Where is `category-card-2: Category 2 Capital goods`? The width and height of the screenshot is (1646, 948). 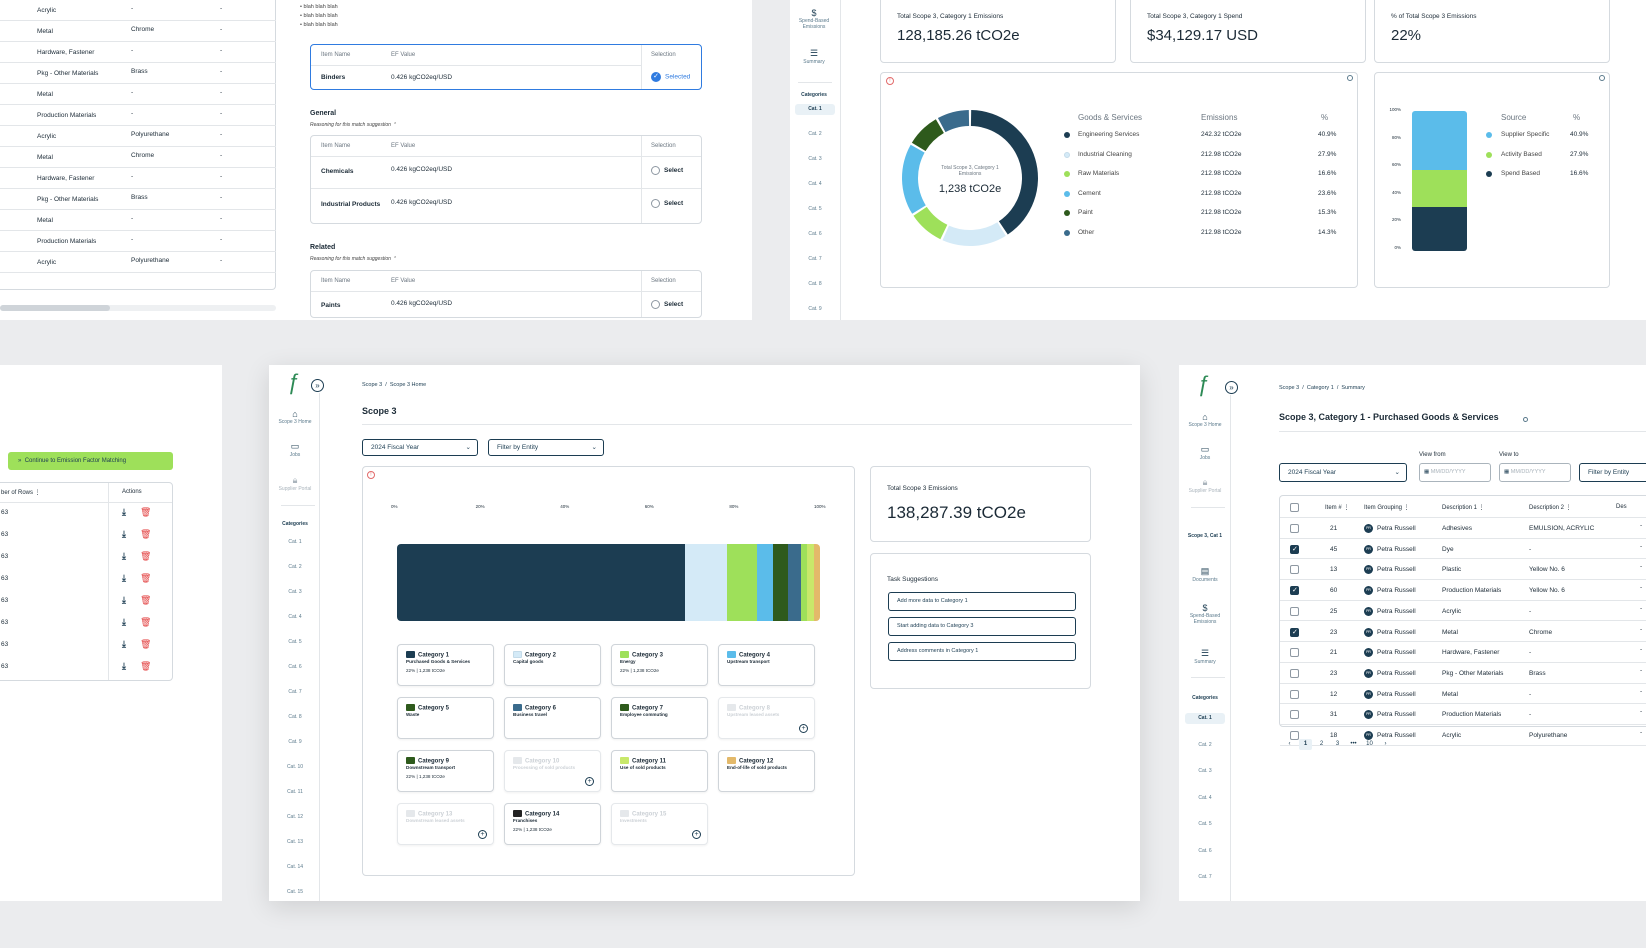
category-card-2: Category 2 Capital goods is located at coordinates (552, 665).